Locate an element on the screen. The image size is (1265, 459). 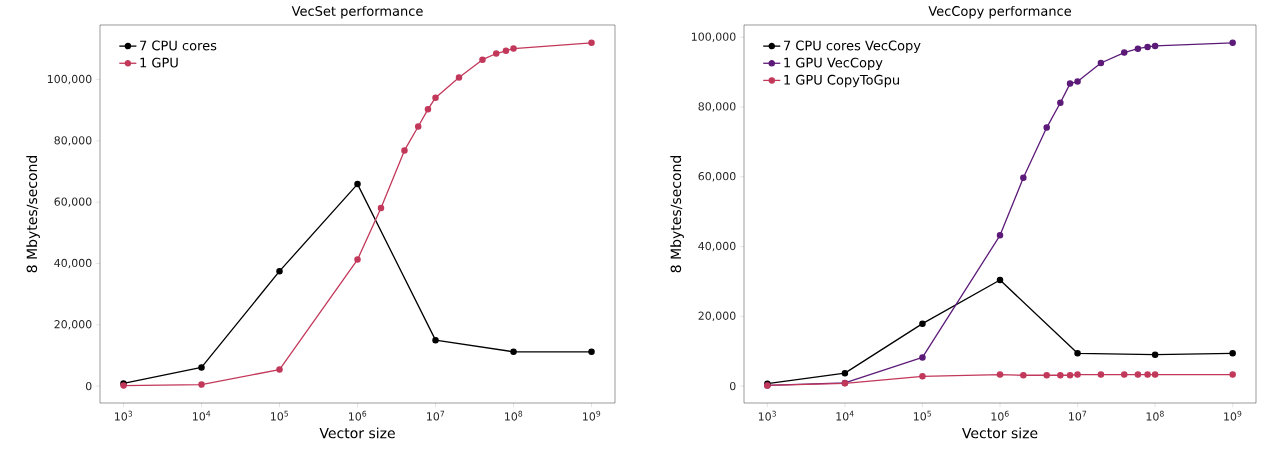
legend-label: 1 GPU CopyToGpu is located at coordinates (841, 81).